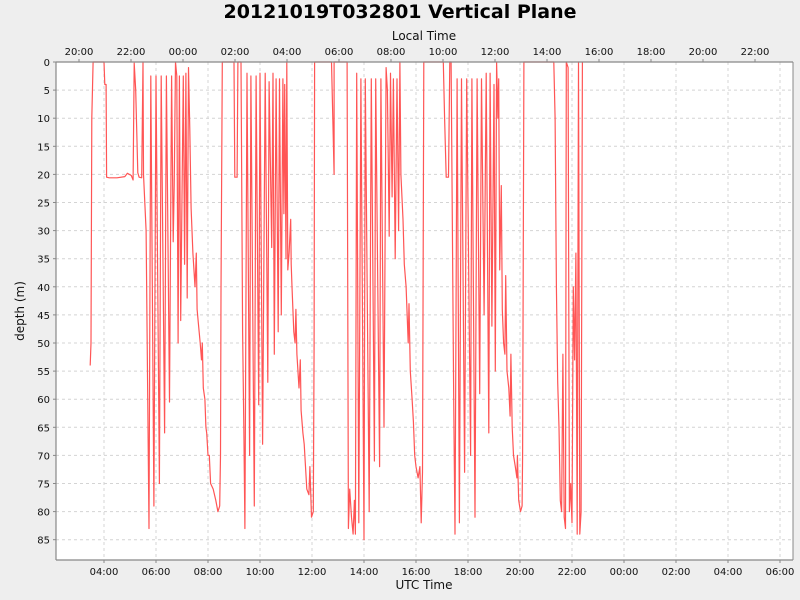 Image resolution: width=800 pixels, height=600 pixels. Describe the element at coordinates (43, 204) in the screenshot. I see `y-tick-label: 25` at that location.